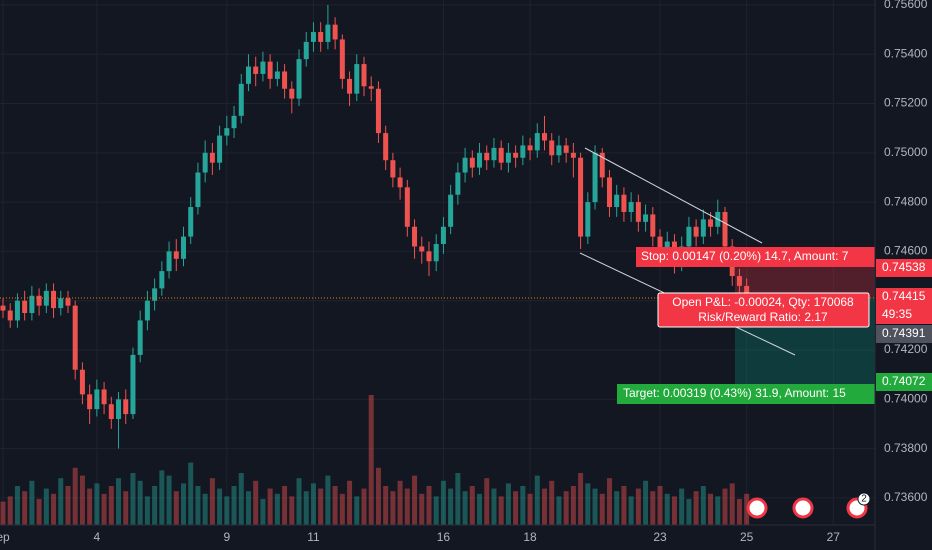 The width and height of the screenshot is (932, 550). What do you see at coordinates (906, 53) in the screenshot?
I see `y-tick-label: 0.75400` at bounding box center [906, 53].